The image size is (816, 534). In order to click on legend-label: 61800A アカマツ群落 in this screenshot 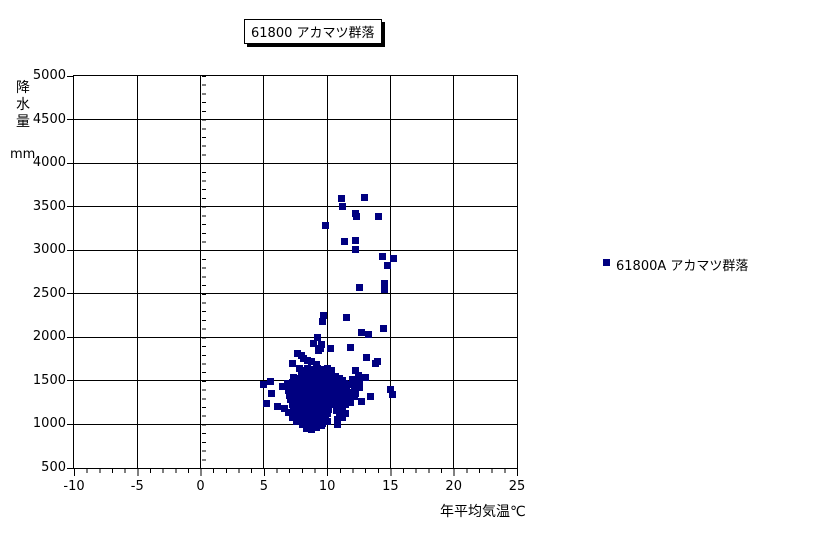, I will do `click(682, 266)`.